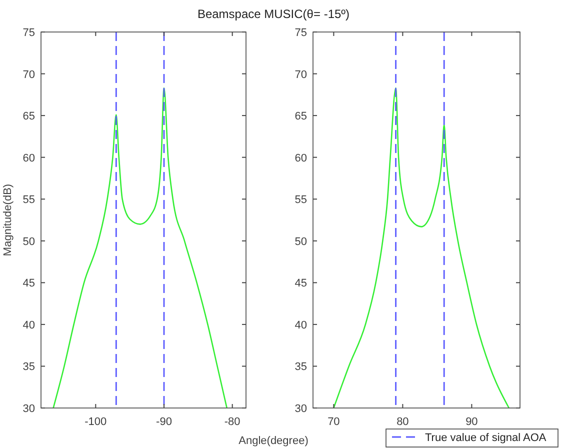 Image resolution: width=567 pixels, height=448 pixels. What do you see at coordinates (472, 422) in the screenshot?
I see `x-tick-label: 90` at bounding box center [472, 422].